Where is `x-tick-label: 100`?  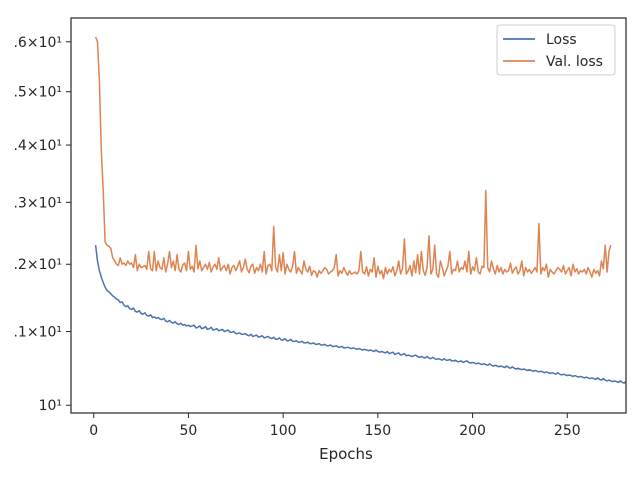 x-tick-label: 100 is located at coordinates (283, 431).